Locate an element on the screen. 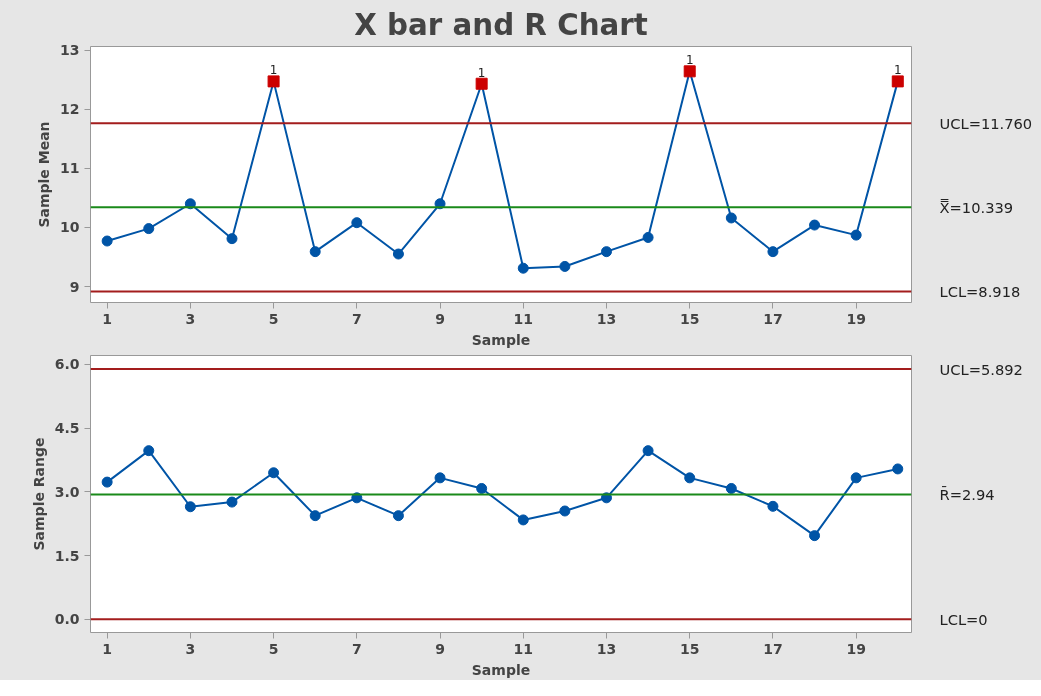 The height and width of the screenshot is (696, 1041). y-axis-title: Sample Mean is located at coordinates (44, 174).